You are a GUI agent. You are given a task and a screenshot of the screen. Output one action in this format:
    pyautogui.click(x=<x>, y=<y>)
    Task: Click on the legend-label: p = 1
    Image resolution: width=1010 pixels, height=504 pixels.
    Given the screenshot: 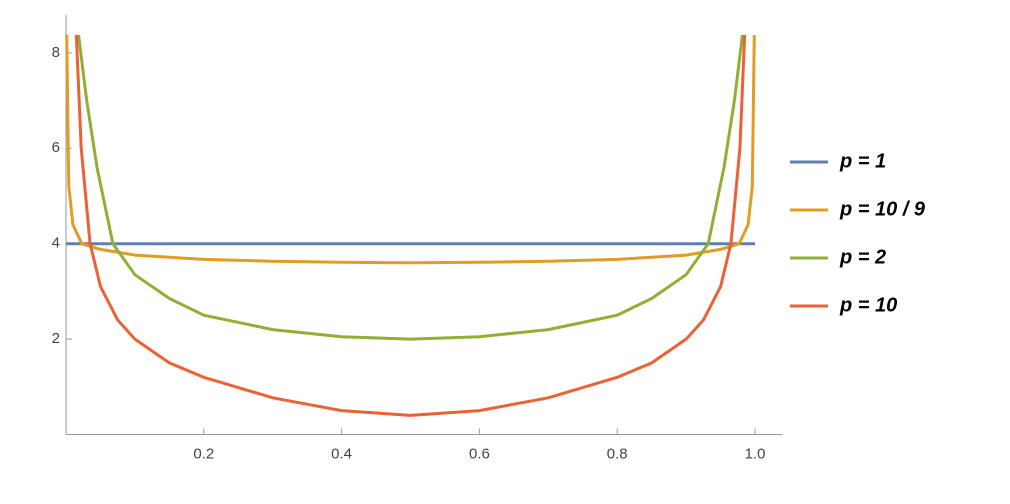 What is the action you would take?
    pyautogui.click(x=862, y=161)
    